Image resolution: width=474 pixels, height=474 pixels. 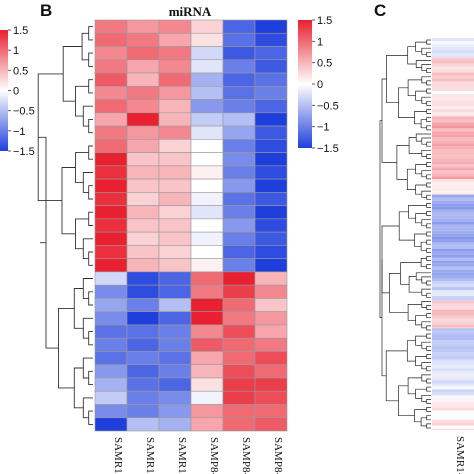 I want to click on color-key-tick-label: 0, so click(x=320, y=85).